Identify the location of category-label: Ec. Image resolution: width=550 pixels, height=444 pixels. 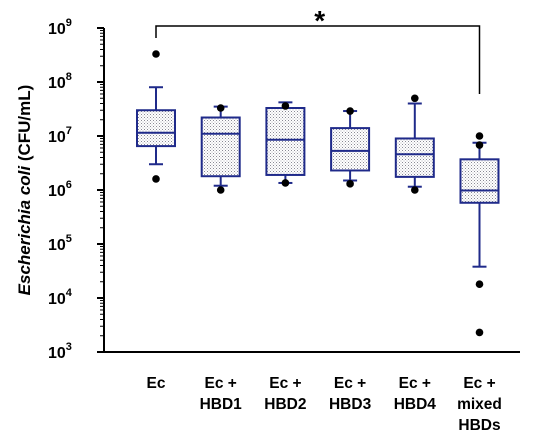
(156, 383).